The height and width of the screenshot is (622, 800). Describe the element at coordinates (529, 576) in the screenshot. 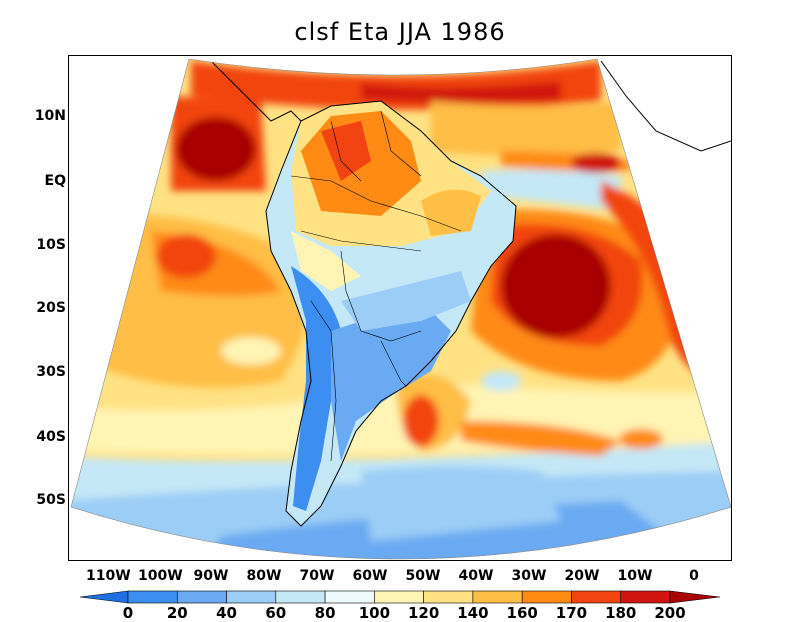

I see `lon-label-30w: 30W` at that location.